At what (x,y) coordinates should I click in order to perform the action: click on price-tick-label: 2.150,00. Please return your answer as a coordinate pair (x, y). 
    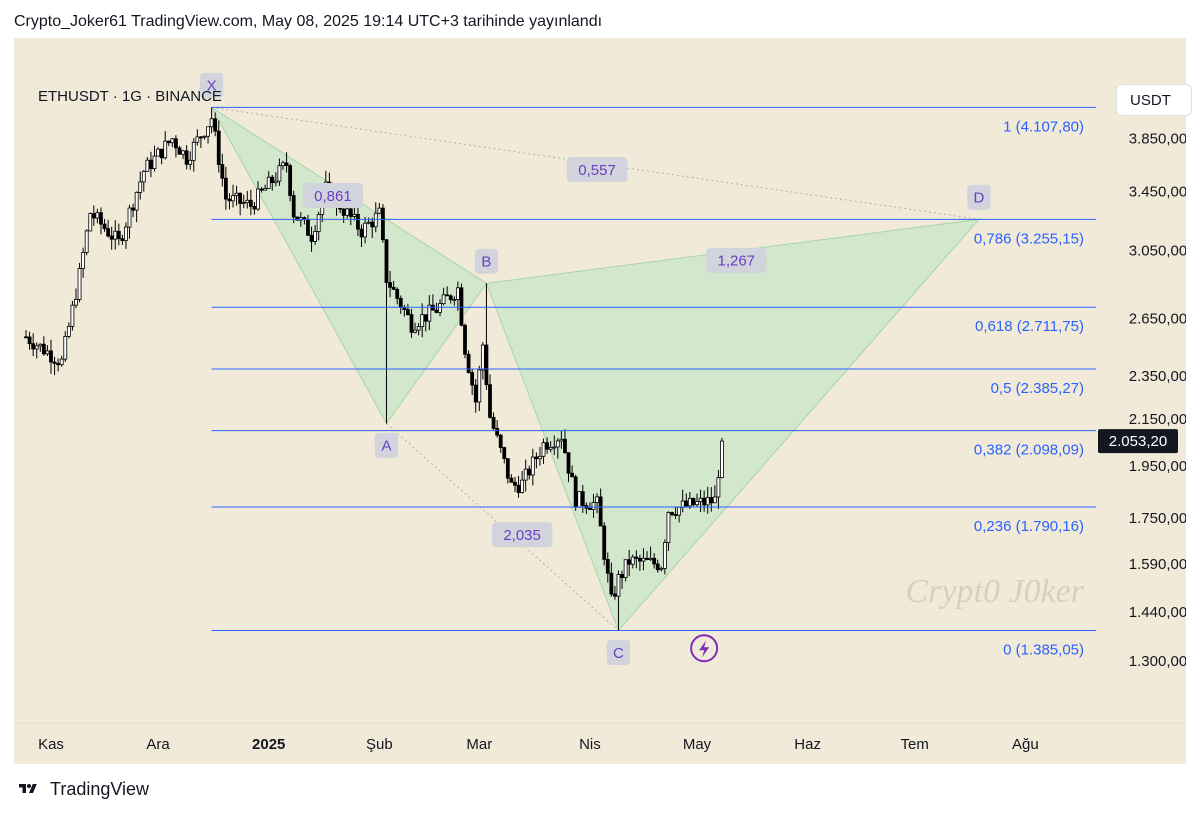
    Looking at the image, I should click on (1157, 419).